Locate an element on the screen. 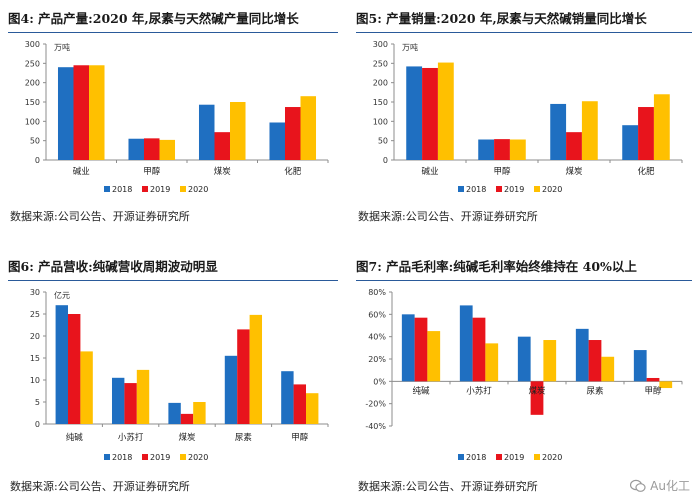  bar-2019-尿素 is located at coordinates (243, 376).